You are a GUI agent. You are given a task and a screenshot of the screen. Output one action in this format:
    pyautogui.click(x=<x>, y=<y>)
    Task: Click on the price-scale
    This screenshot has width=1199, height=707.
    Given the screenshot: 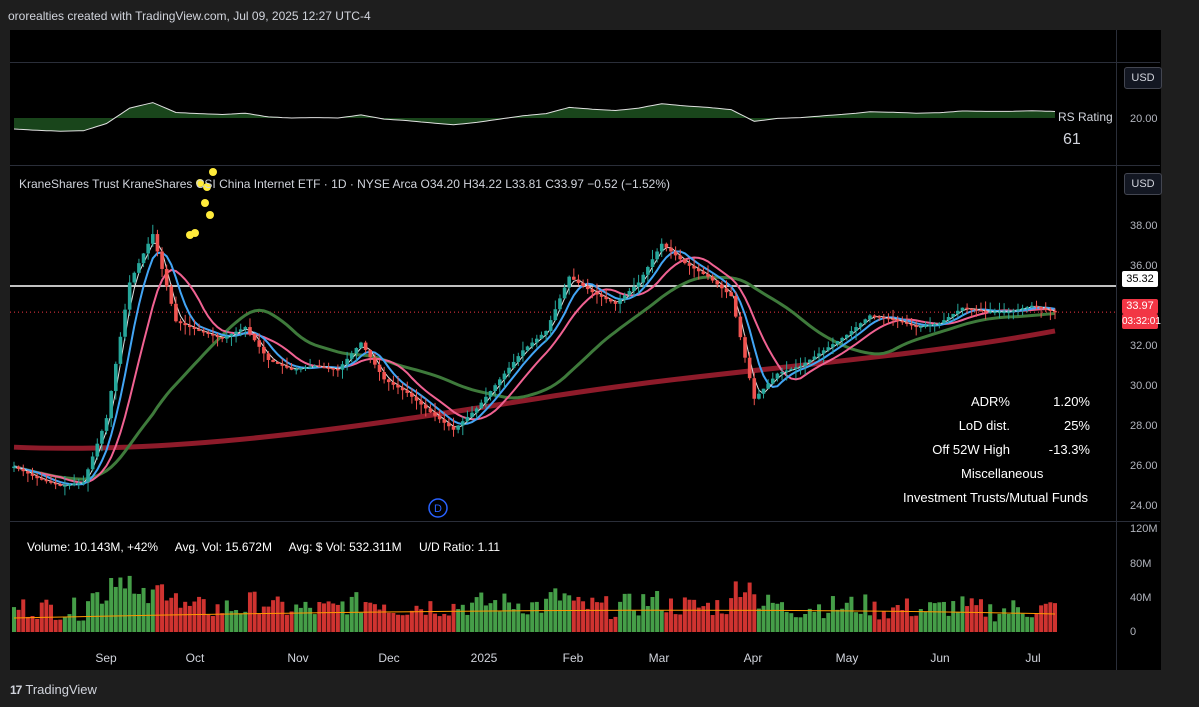 What is the action you would take?
    pyautogui.click(x=1138, y=350)
    